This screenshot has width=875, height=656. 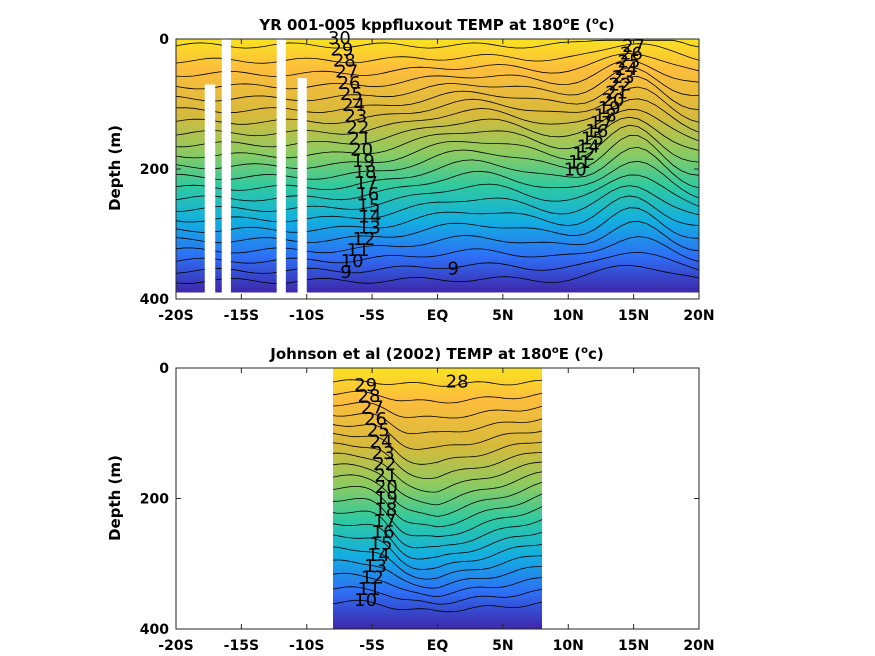 I want to click on contour-label: 17, so click(x=601, y=123).